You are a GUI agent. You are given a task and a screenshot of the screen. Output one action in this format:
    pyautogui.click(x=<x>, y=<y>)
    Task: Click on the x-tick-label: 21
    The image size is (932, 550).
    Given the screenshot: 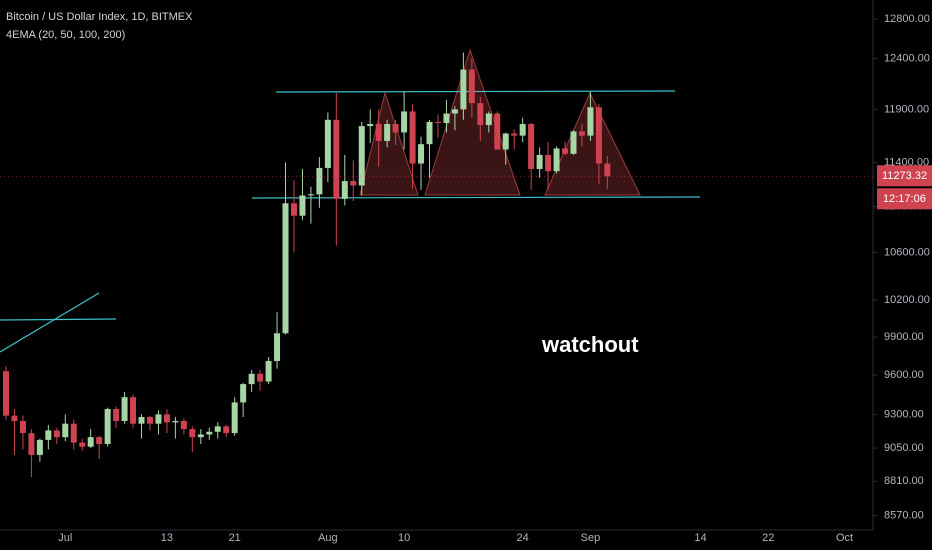 What is the action you would take?
    pyautogui.click(x=235, y=538)
    